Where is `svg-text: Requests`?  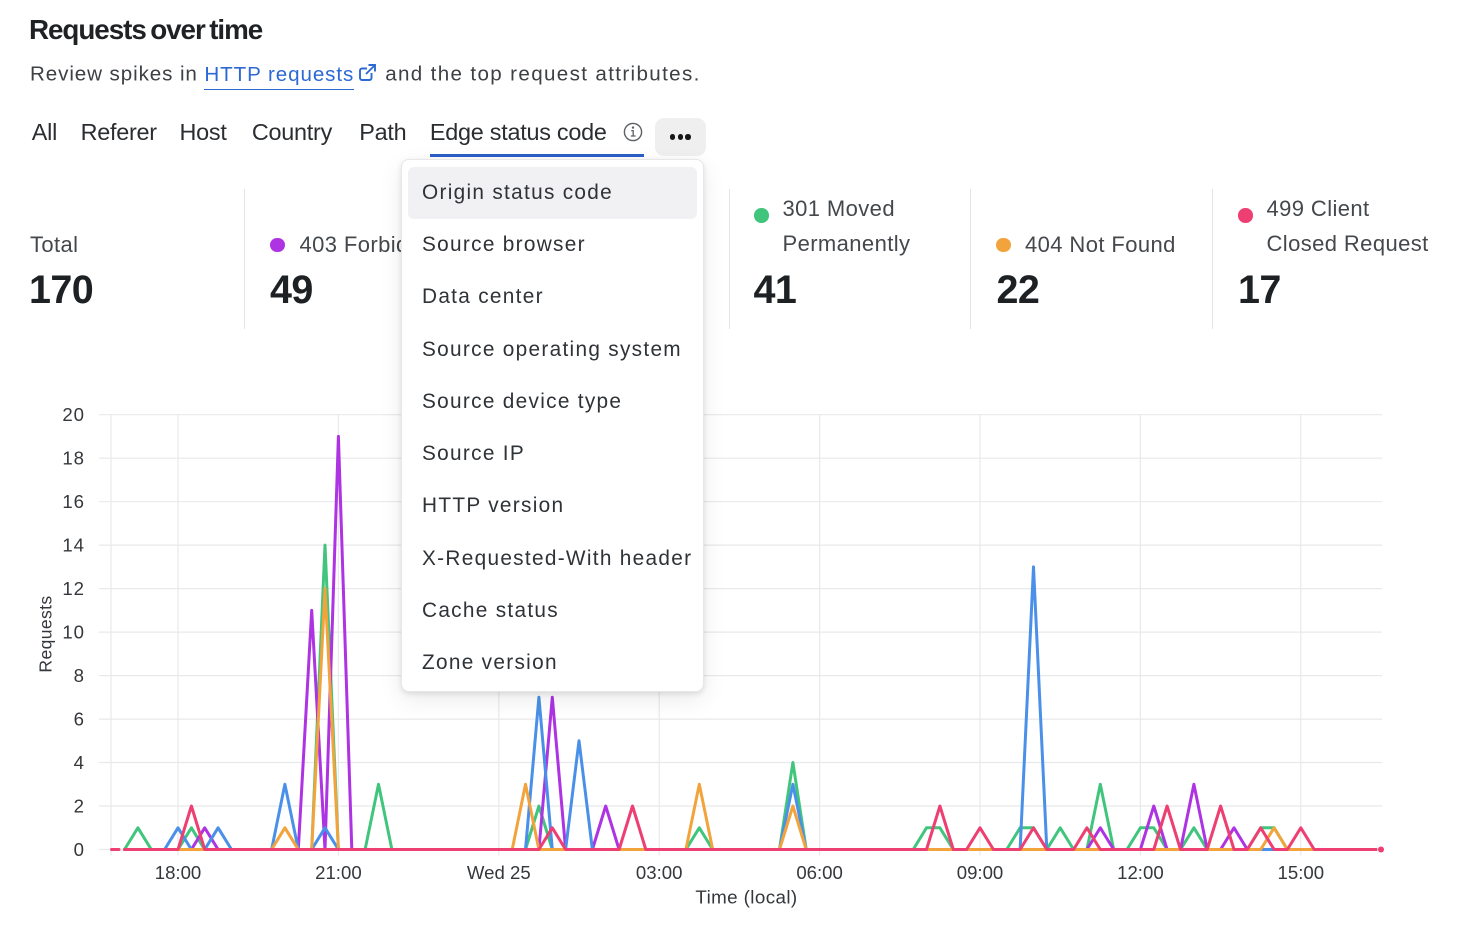
svg-text: Requests is located at coordinates (46, 633).